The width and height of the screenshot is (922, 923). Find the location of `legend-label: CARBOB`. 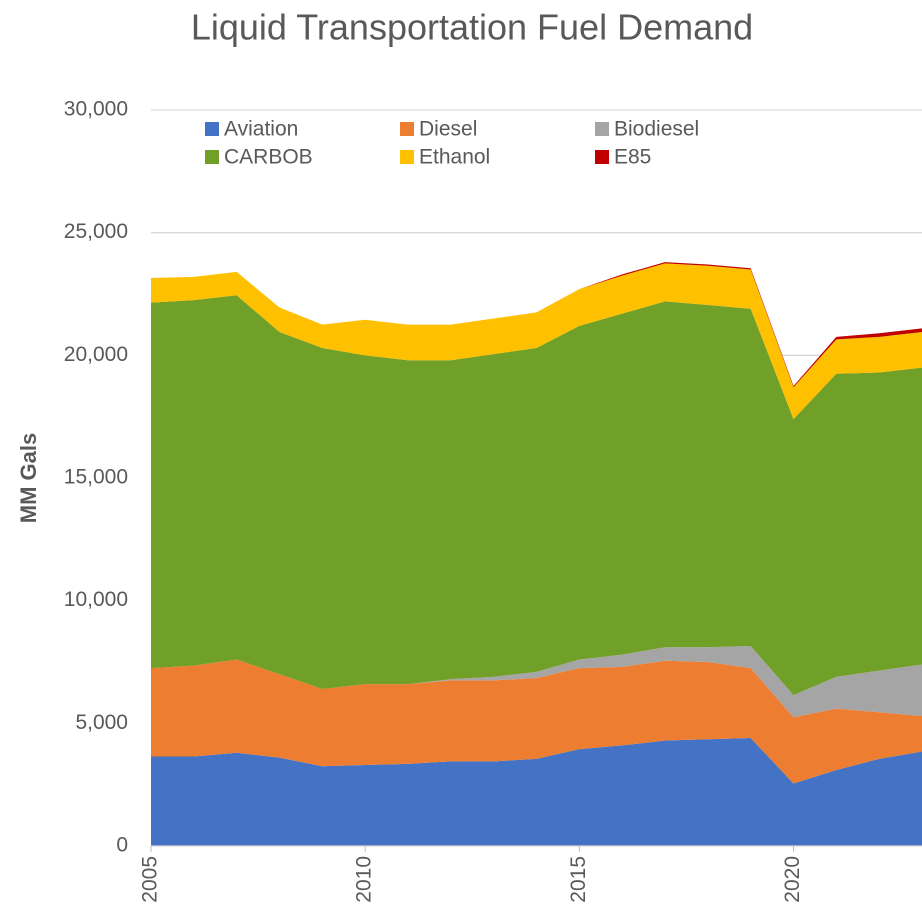

legend-label: CARBOB is located at coordinates (268, 157).